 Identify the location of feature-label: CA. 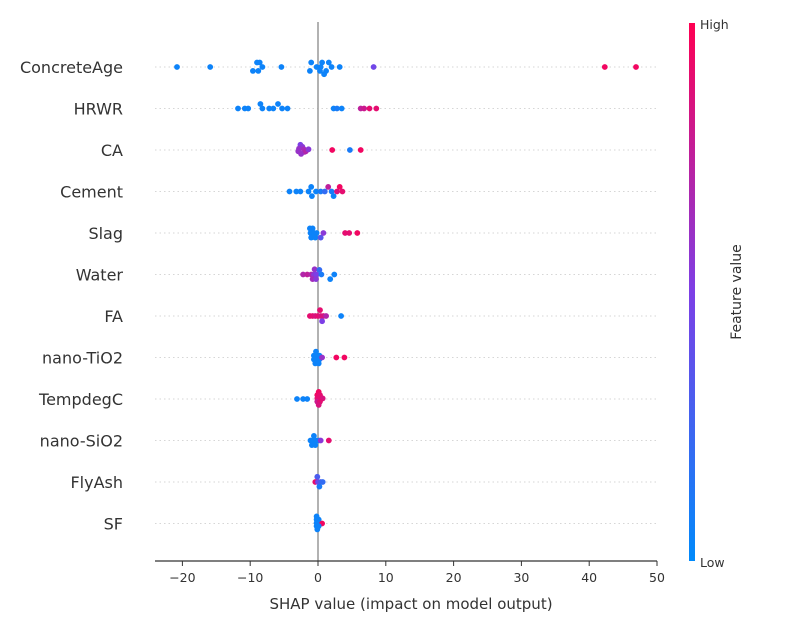
(112, 150).